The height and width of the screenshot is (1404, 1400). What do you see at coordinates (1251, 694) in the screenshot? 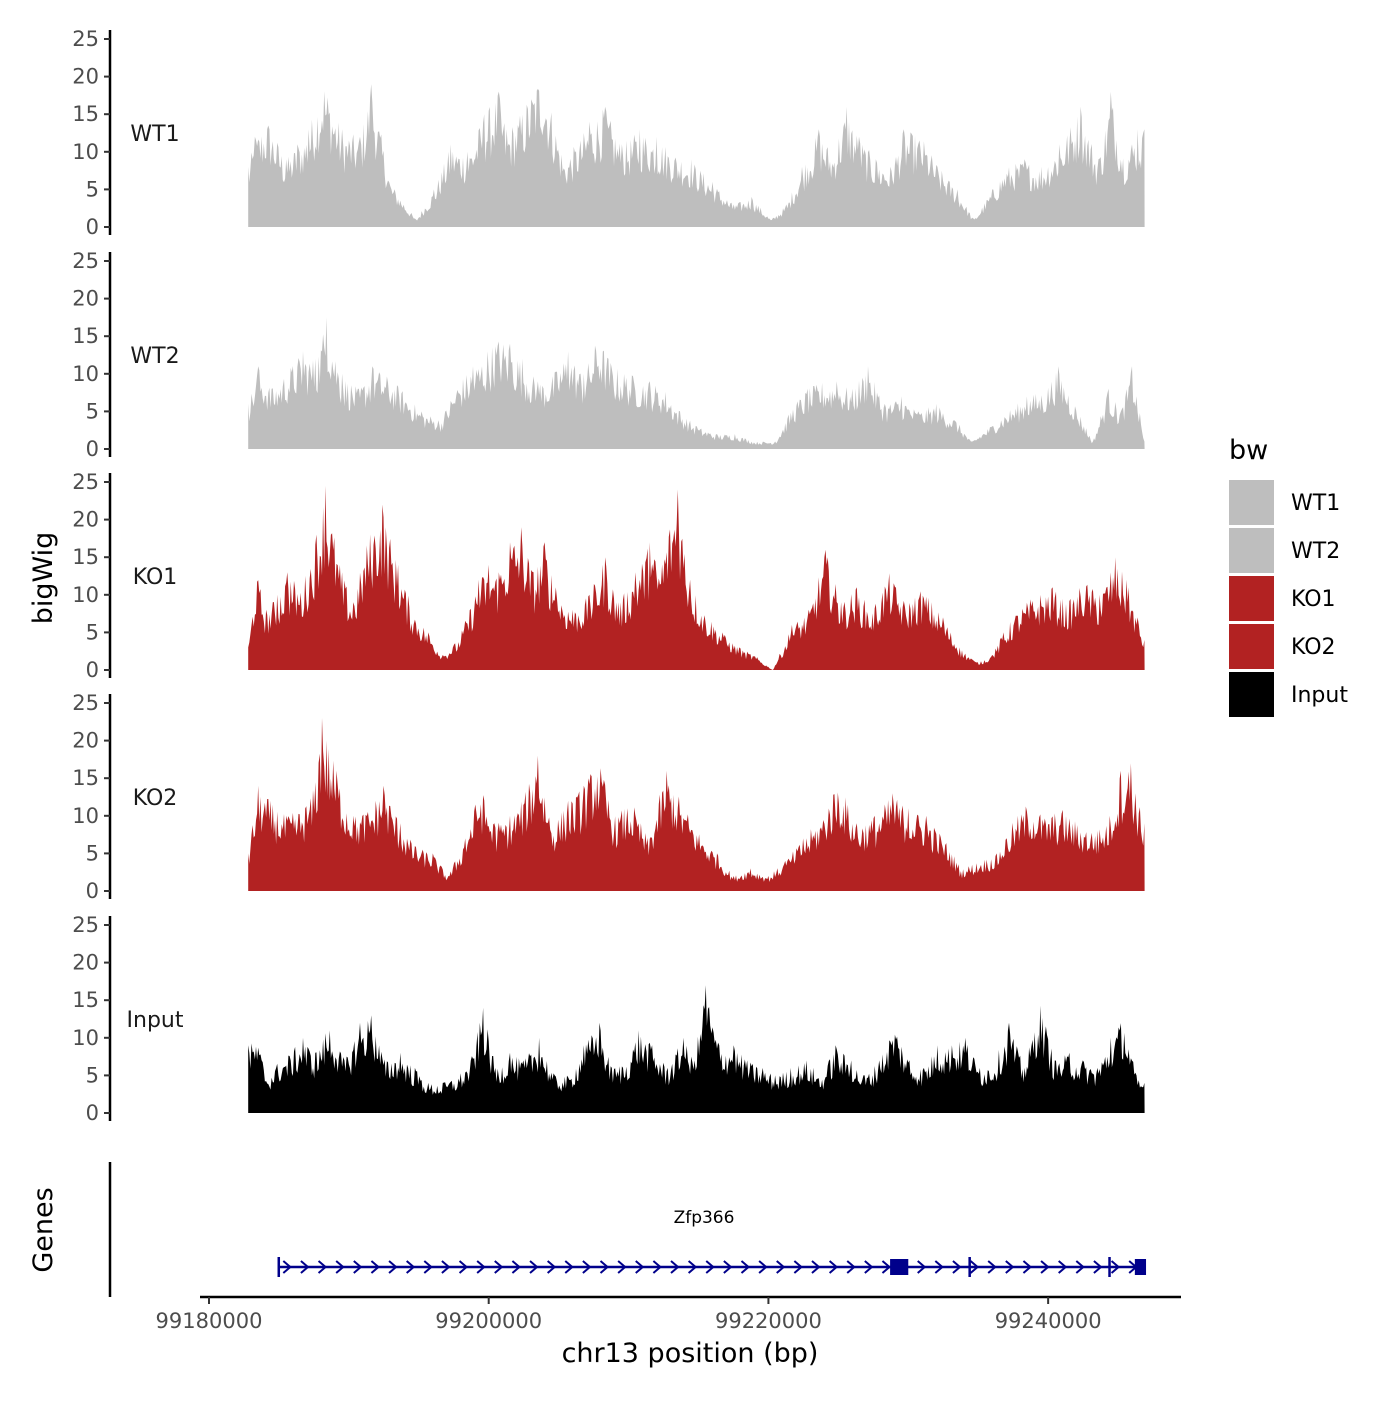
I see `legend-swatch-input` at bounding box center [1251, 694].